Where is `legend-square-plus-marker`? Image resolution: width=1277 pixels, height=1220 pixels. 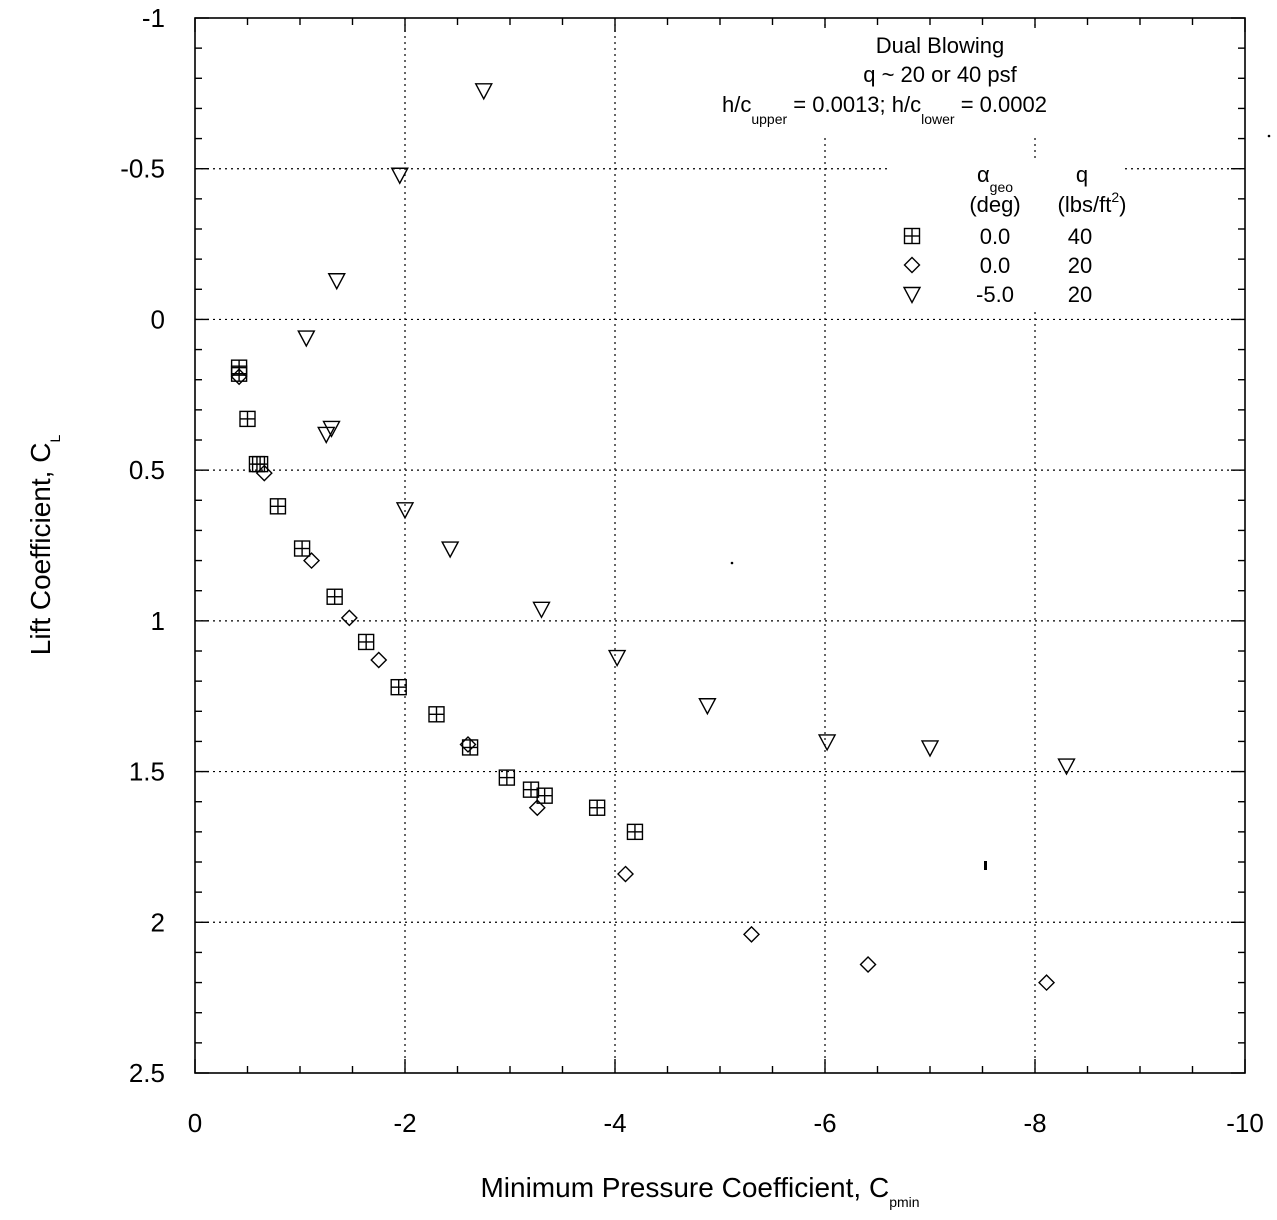 legend-square-plus-marker is located at coordinates (912, 236).